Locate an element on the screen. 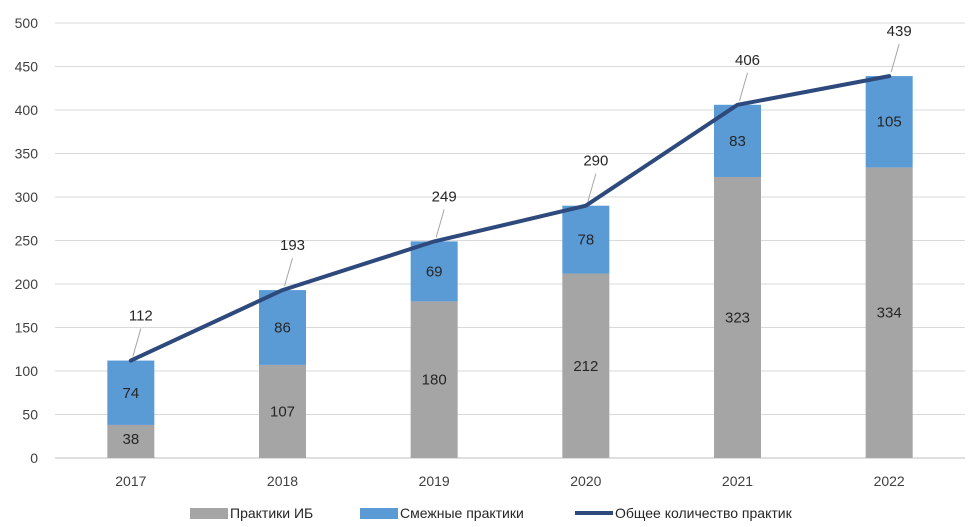  x-tick-label-2019: 2019 is located at coordinates (434, 481).